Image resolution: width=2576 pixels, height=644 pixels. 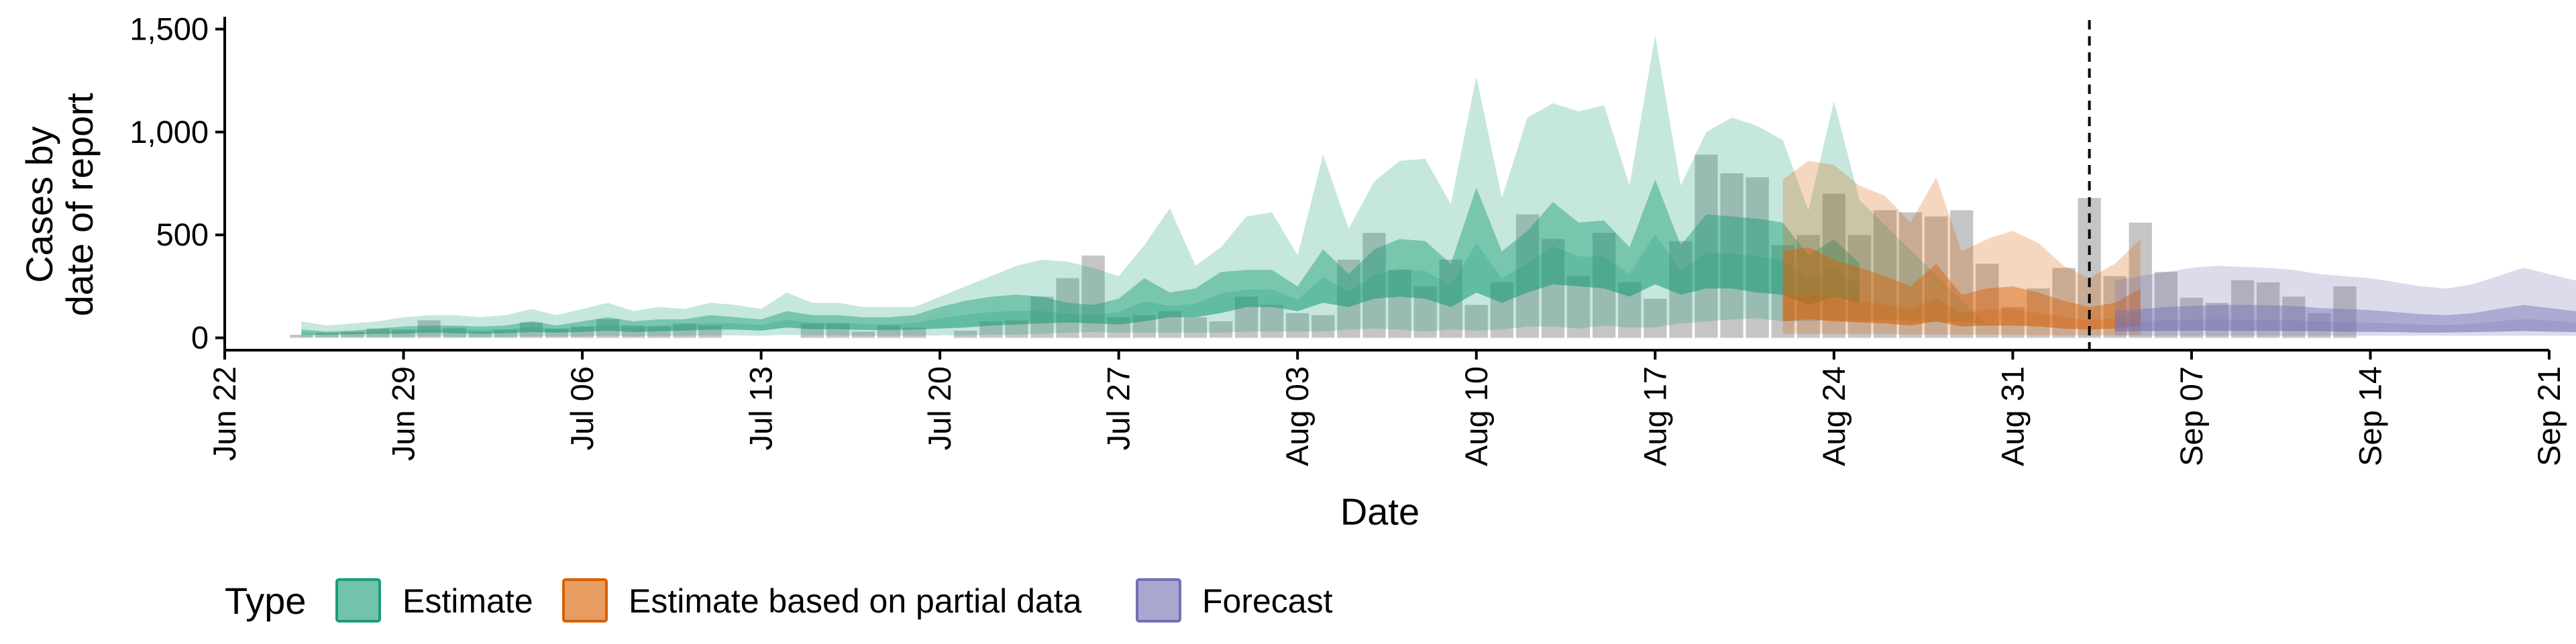 I want to click on y-axis: 0 500 1,000 1,500, so click(x=177, y=183).